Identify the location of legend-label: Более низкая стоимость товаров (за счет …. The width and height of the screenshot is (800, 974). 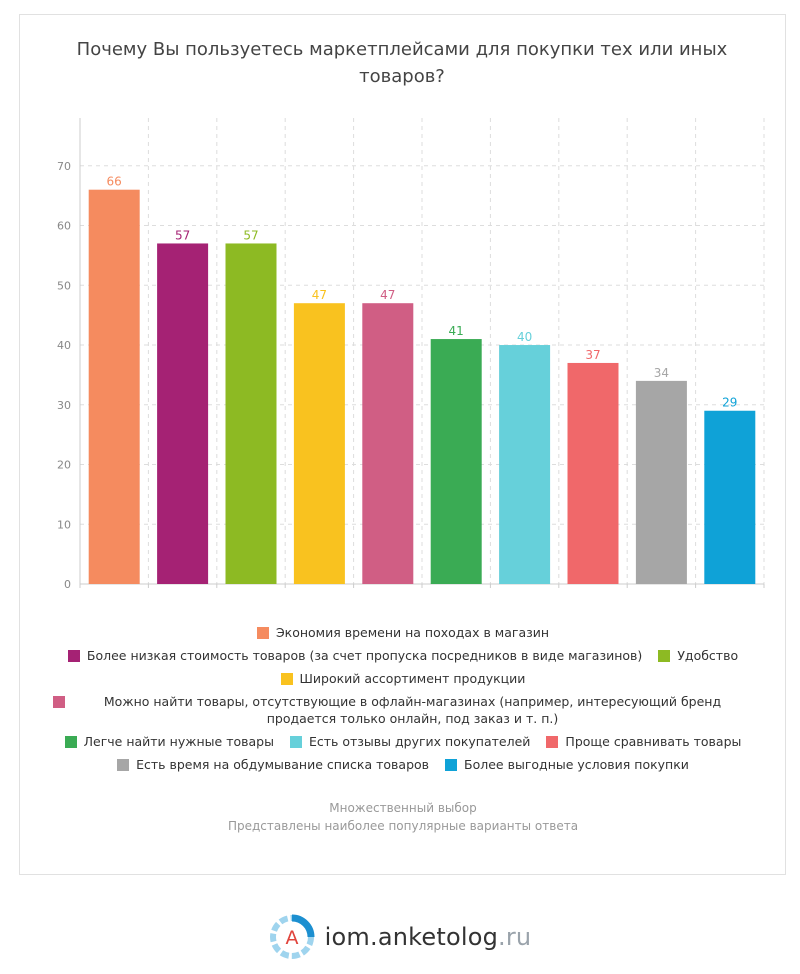
(364, 655).